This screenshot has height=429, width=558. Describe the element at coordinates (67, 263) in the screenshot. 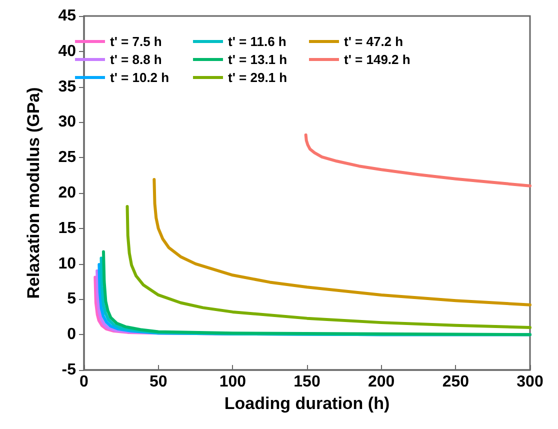

I see `y-tick-label: 10` at that location.